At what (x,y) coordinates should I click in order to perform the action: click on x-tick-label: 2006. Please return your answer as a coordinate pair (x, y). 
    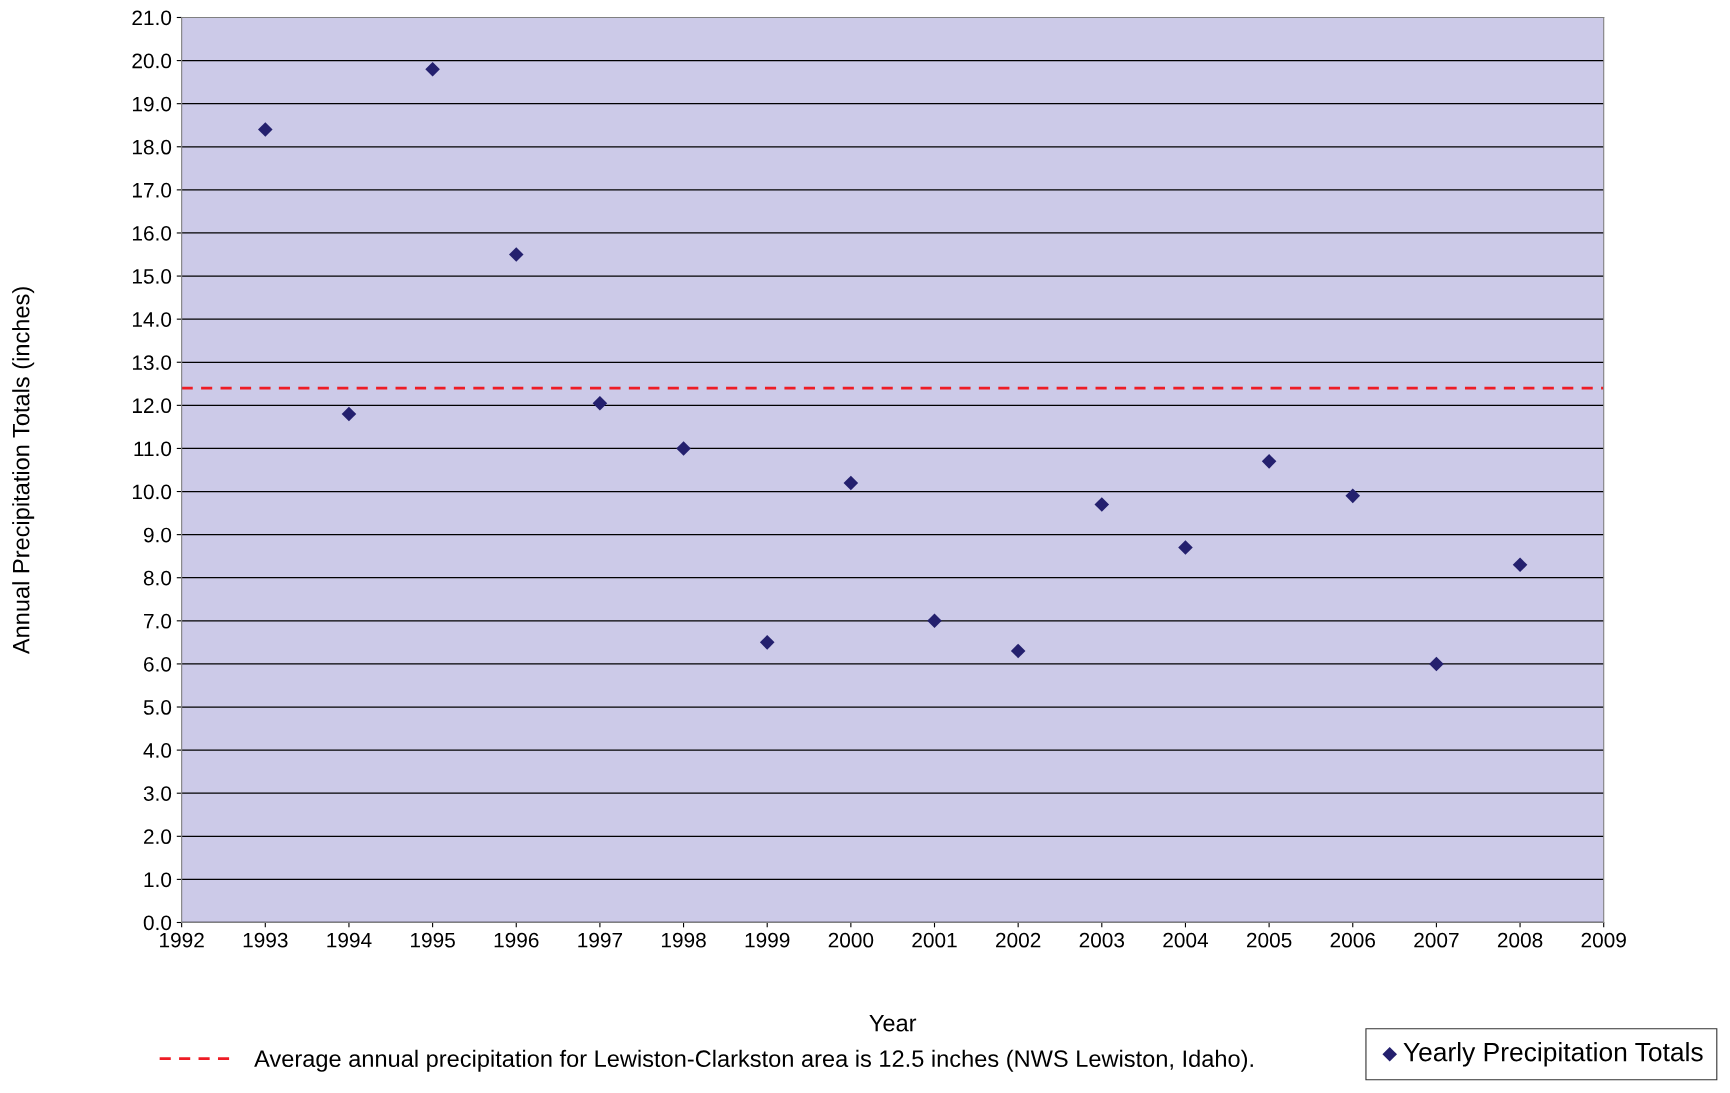
    Looking at the image, I should click on (1353, 940).